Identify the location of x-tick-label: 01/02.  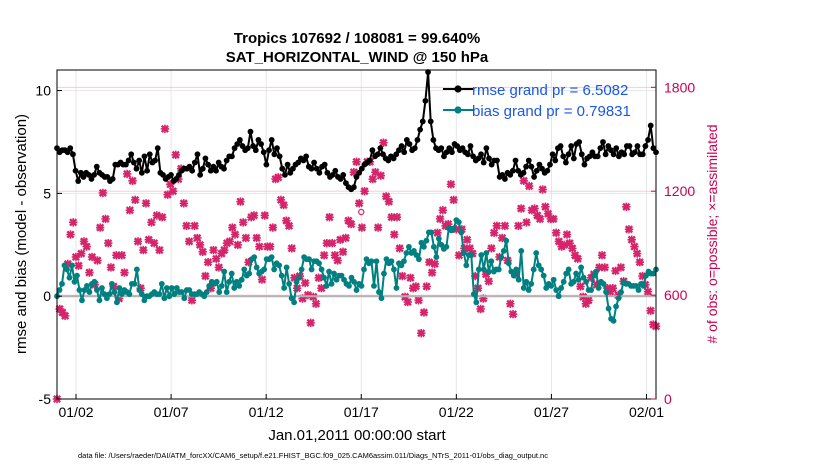
(75, 412).